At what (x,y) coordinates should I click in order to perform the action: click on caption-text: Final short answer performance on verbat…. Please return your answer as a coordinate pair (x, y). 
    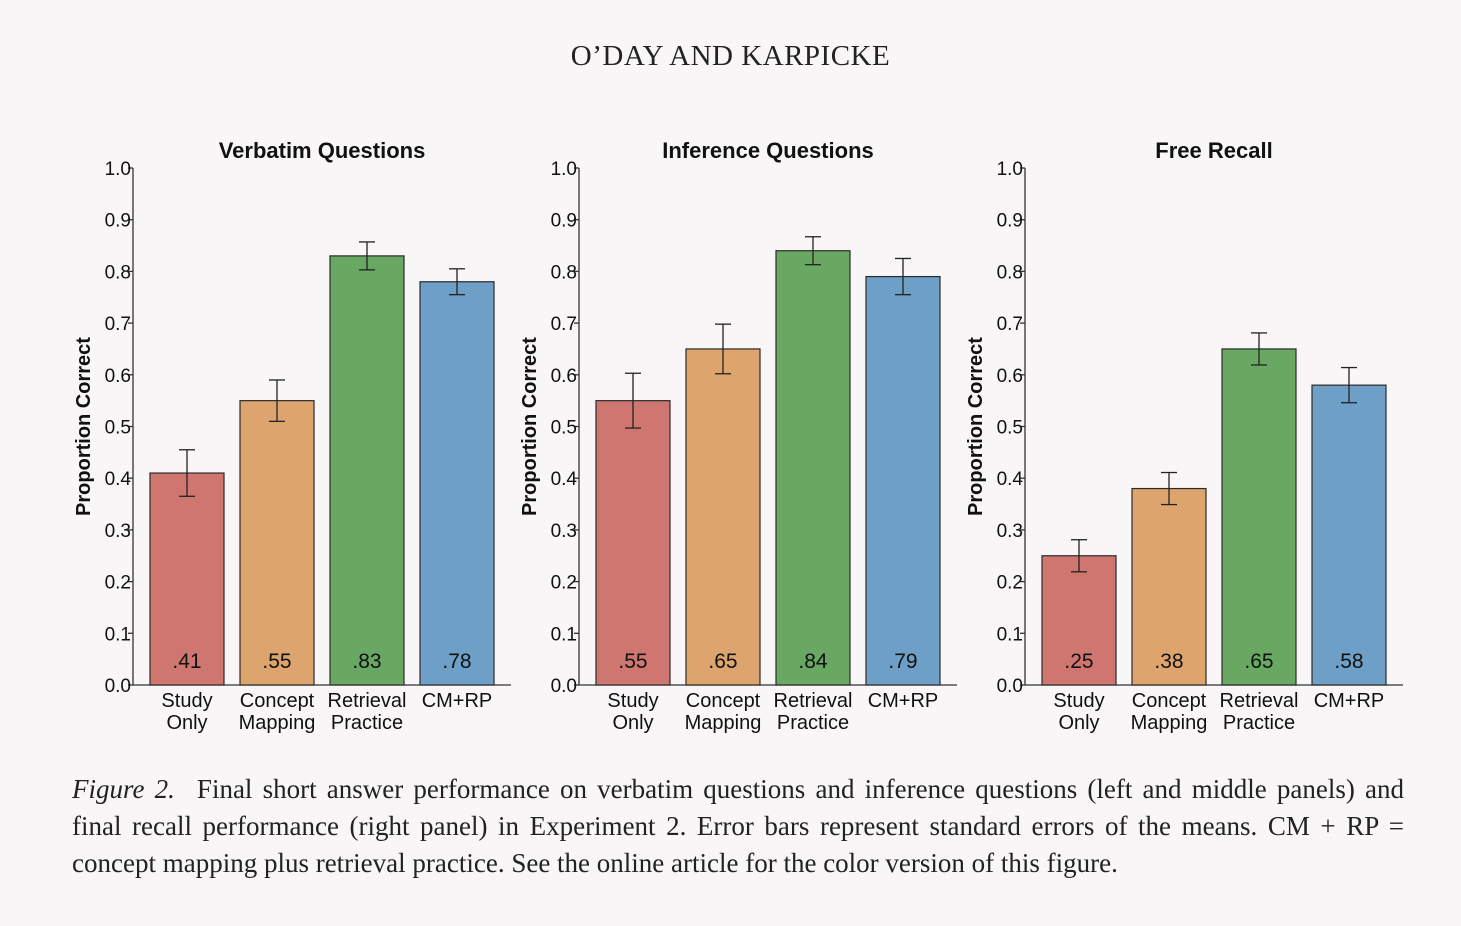
    Looking at the image, I should click on (738, 826).